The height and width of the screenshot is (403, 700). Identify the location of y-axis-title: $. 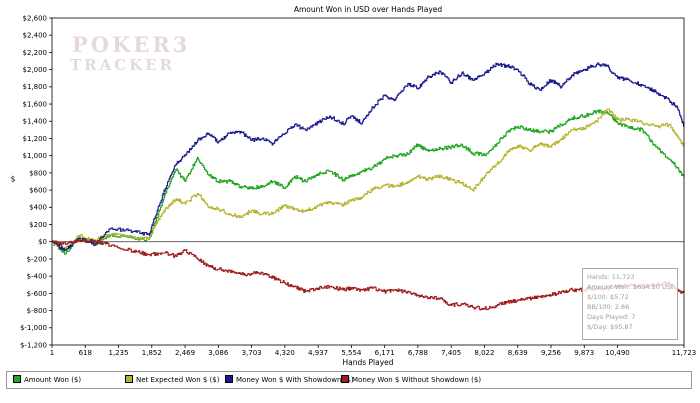
(13, 179).